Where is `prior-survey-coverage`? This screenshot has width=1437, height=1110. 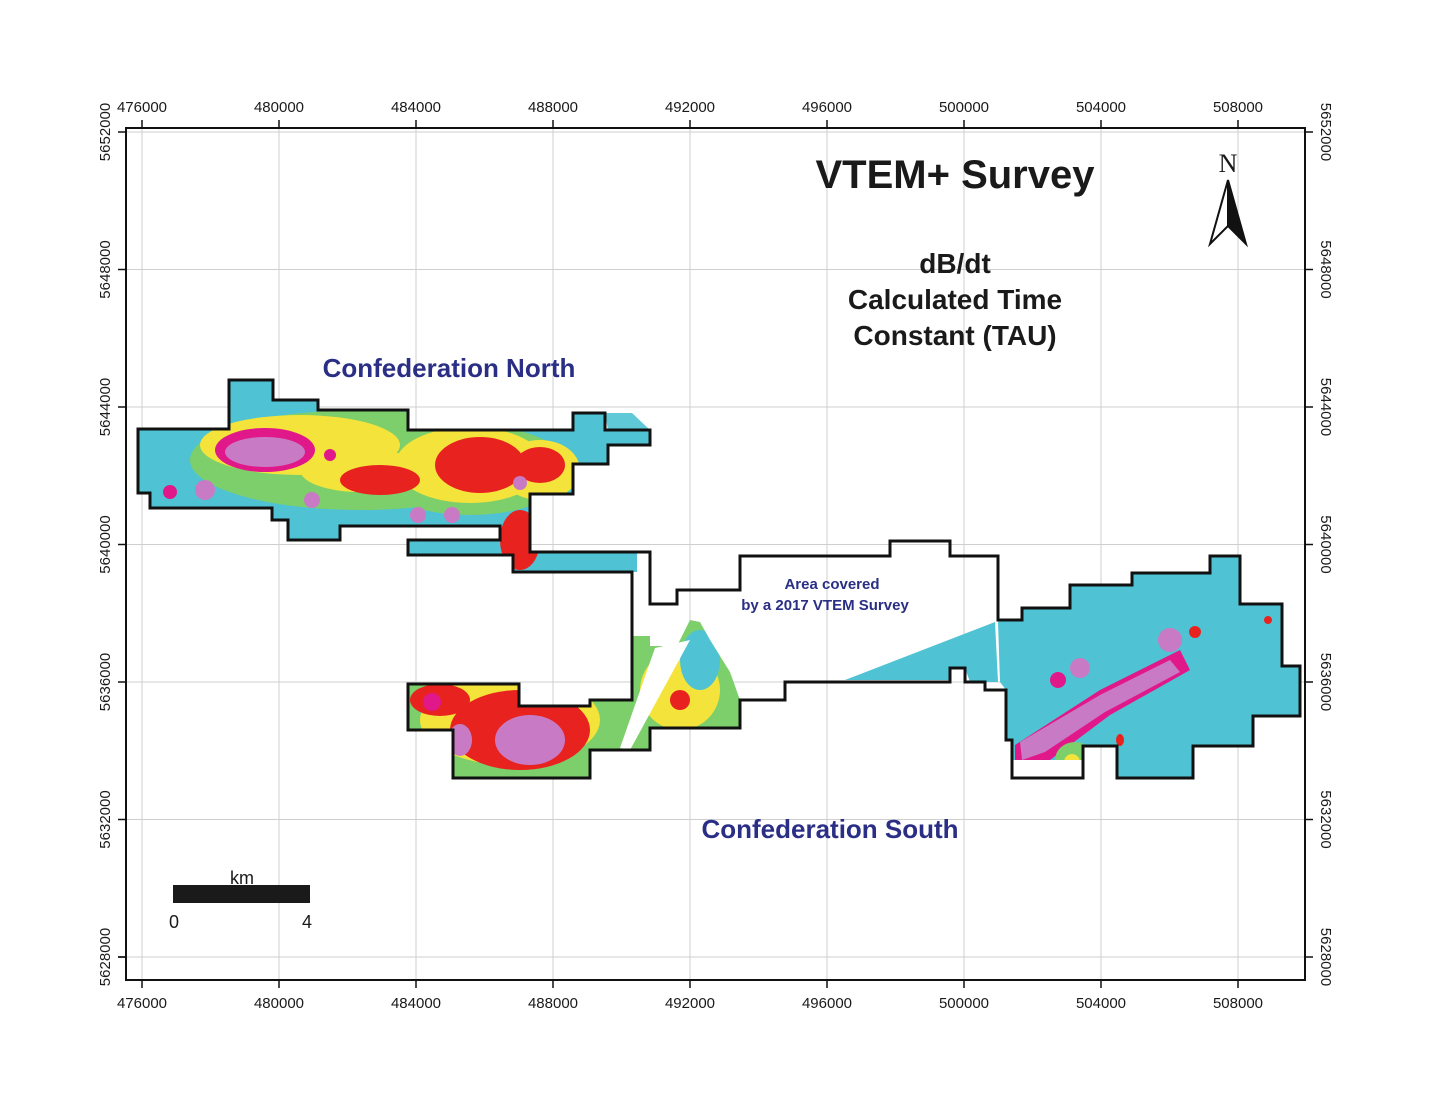 prior-survey-coverage is located at coordinates (921, 652).